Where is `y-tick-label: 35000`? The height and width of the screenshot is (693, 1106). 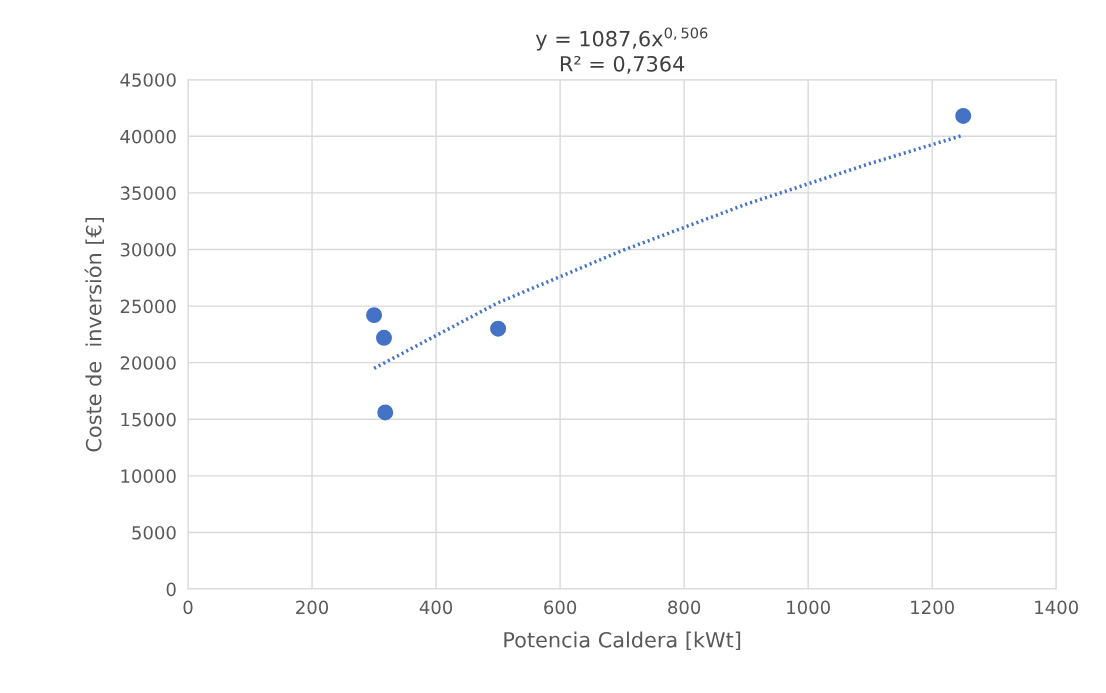 y-tick-label: 35000 is located at coordinates (148, 193).